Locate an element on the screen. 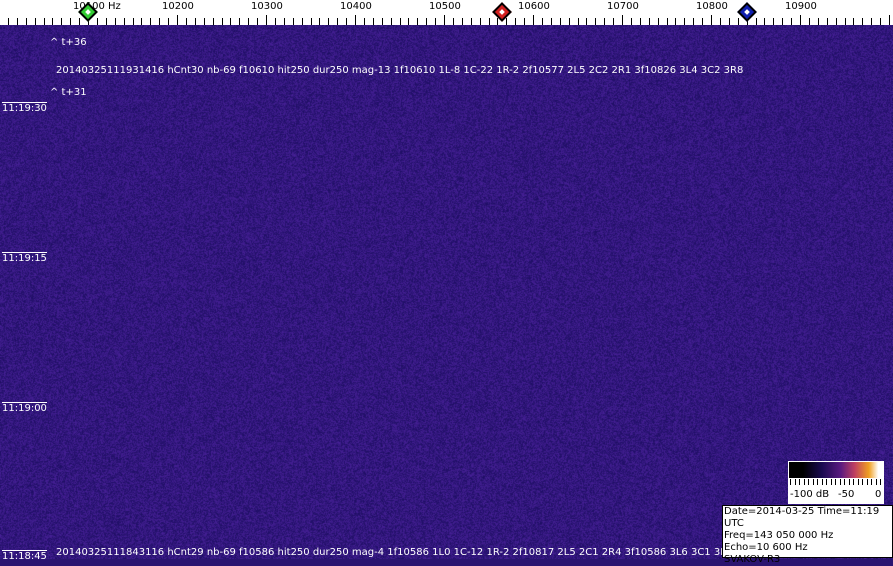 The height and width of the screenshot is (566, 893). time-offset-label: ^ t+36 is located at coordinates (68, 42).